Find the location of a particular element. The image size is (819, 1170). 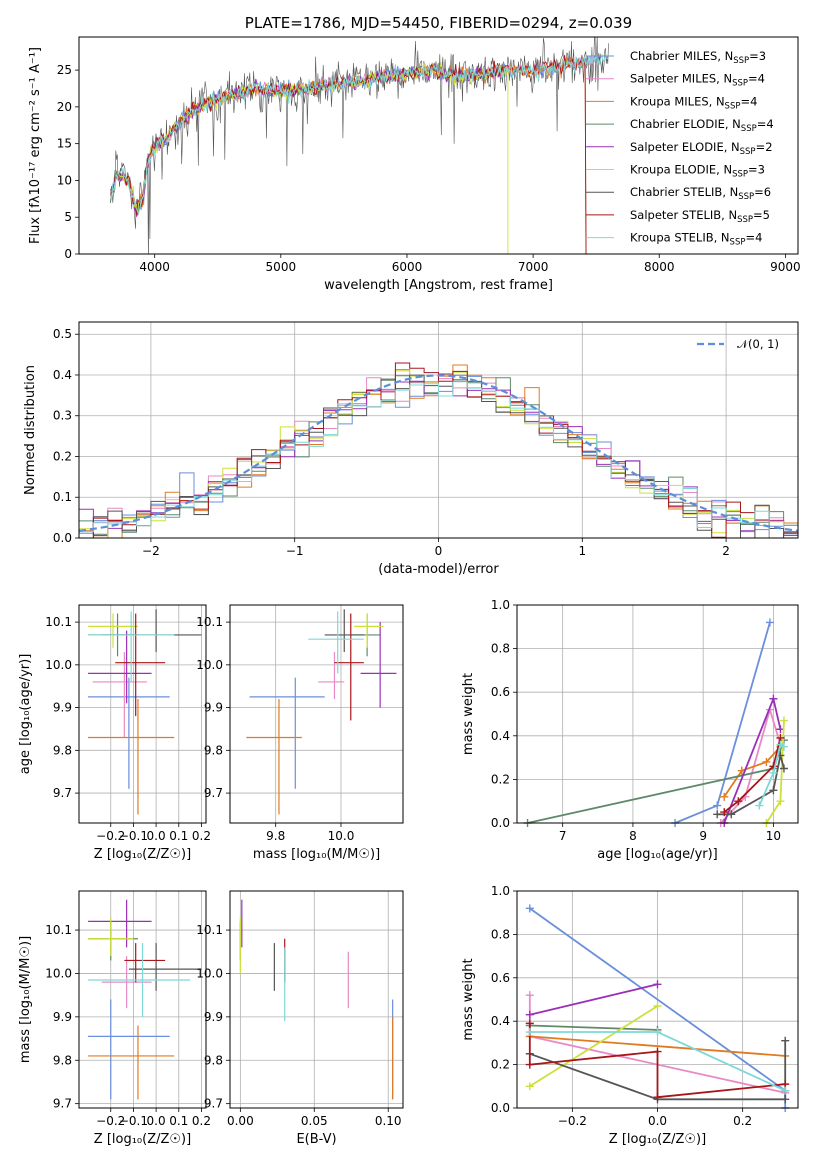

y-tick-label: 0.5 is located at coordinates (62, 334).